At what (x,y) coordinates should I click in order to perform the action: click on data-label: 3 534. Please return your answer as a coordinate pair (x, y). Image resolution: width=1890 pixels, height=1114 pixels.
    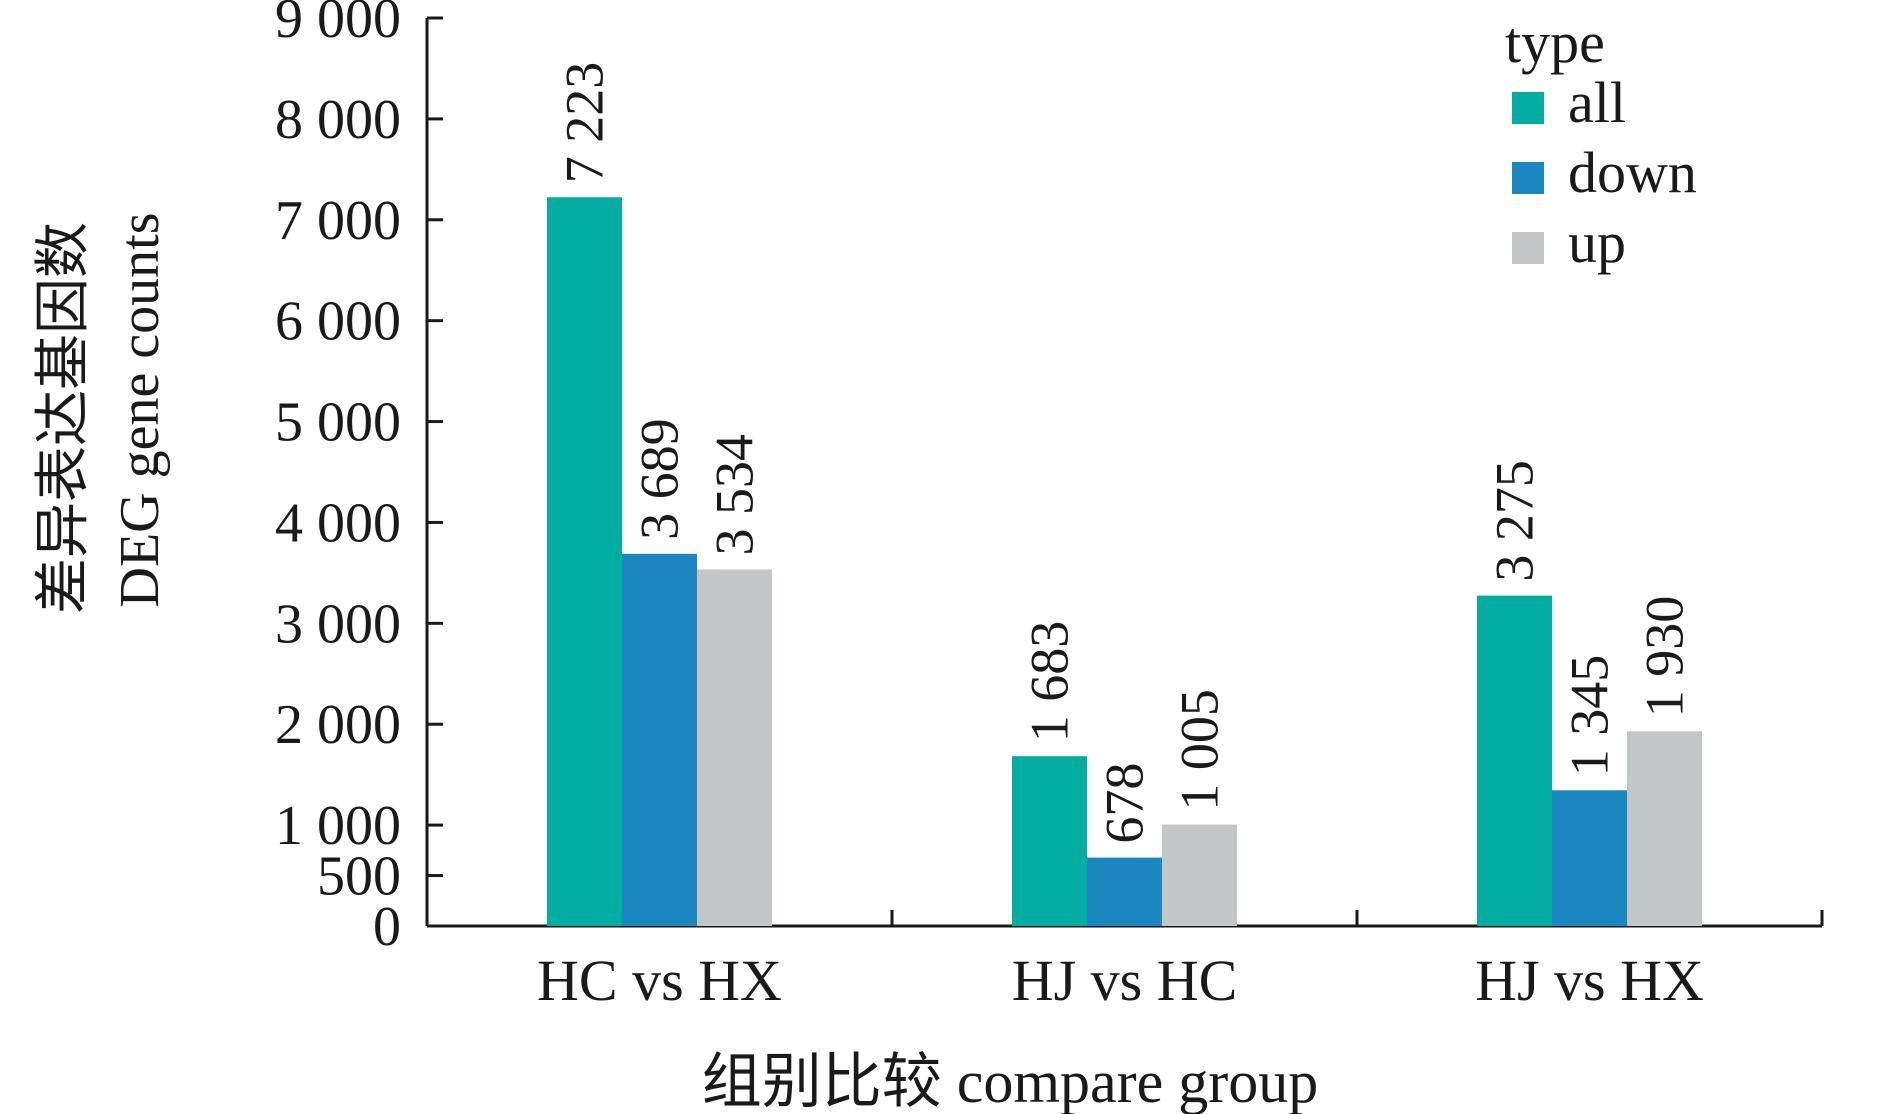
    Looking at the image, I should click on (735, 495).